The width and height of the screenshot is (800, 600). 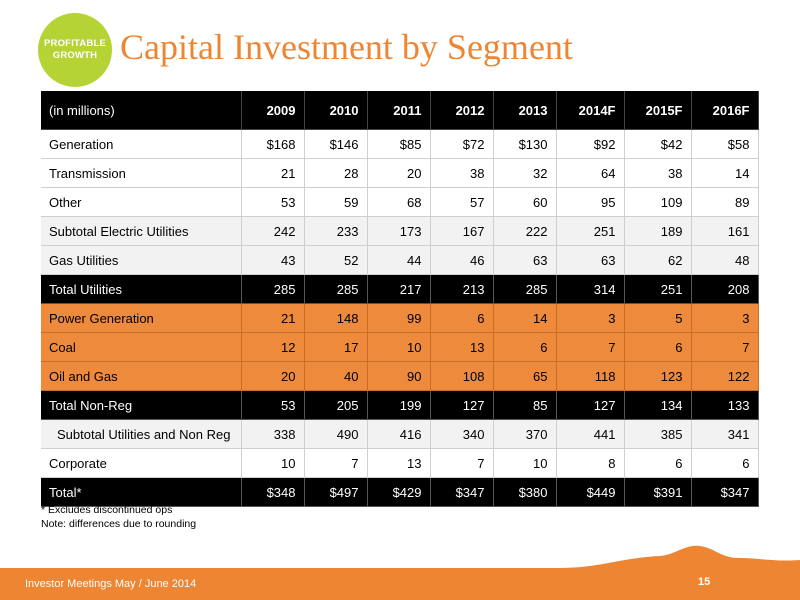 I want to click on table-cell: $429, so click(x=399, y=492).